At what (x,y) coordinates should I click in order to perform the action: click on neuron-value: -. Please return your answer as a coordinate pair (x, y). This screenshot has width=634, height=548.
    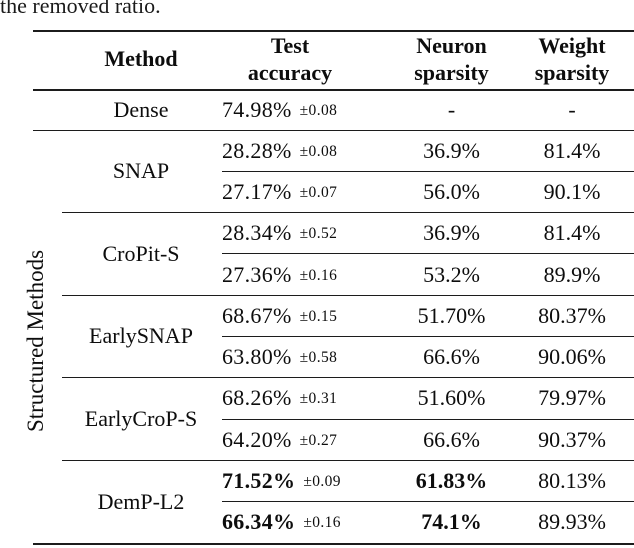
    Looking at the image, I should click on (451, 109).